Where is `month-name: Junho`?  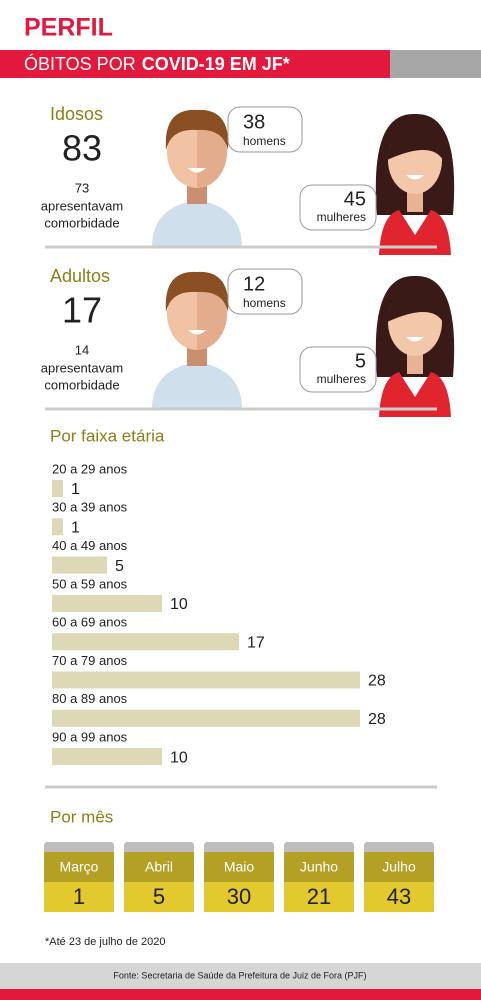
month-name: Junho is located at coordinates (319, 867).